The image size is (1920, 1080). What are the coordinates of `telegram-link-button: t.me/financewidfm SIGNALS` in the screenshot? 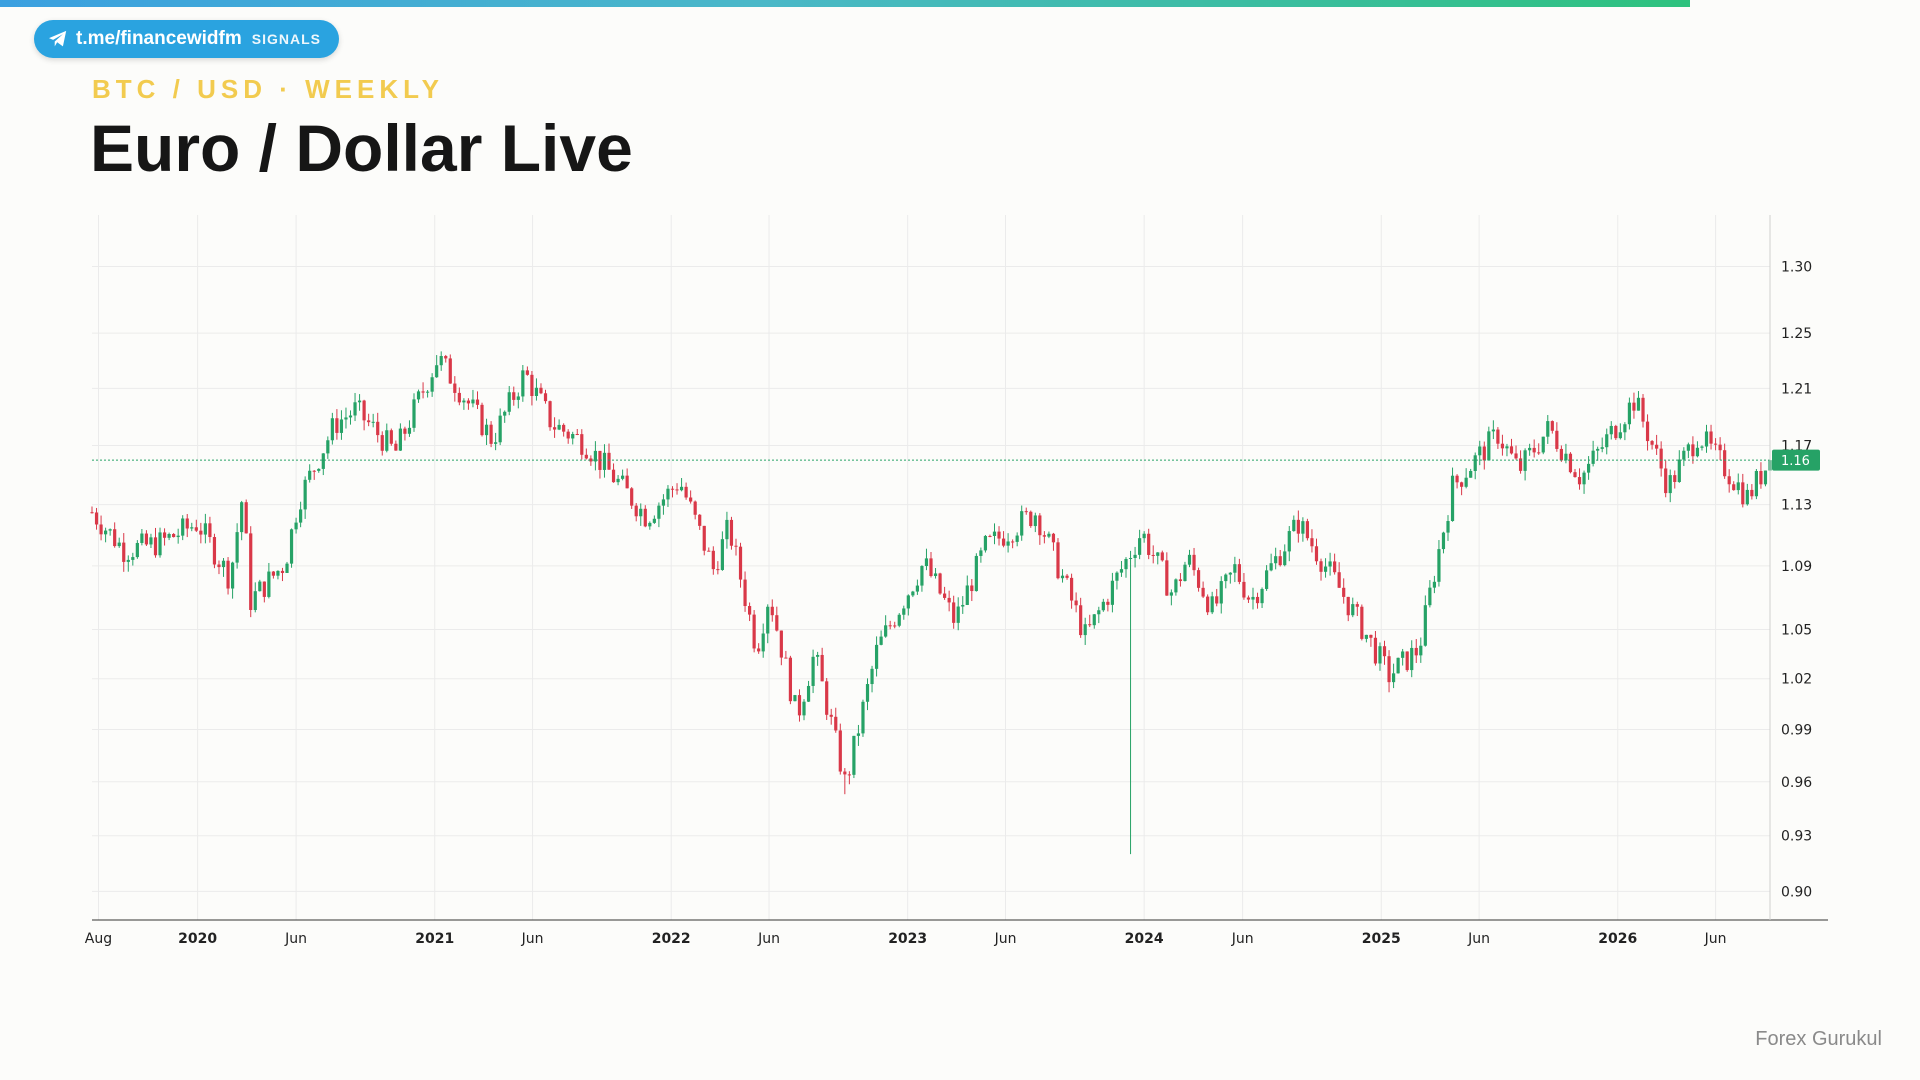 It's located at (186, 39).